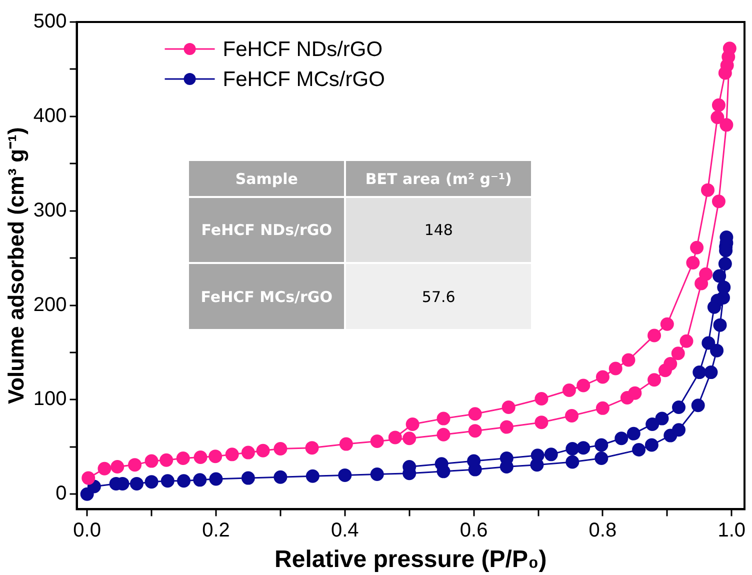 Image resolution: width=752 pixels, height=575 pixels. What do you see at coordinates (410, 560) in the screenshot?
I see `x-axis-title: Relative pressure (P/P₀)` at bounding box center [410, 560].